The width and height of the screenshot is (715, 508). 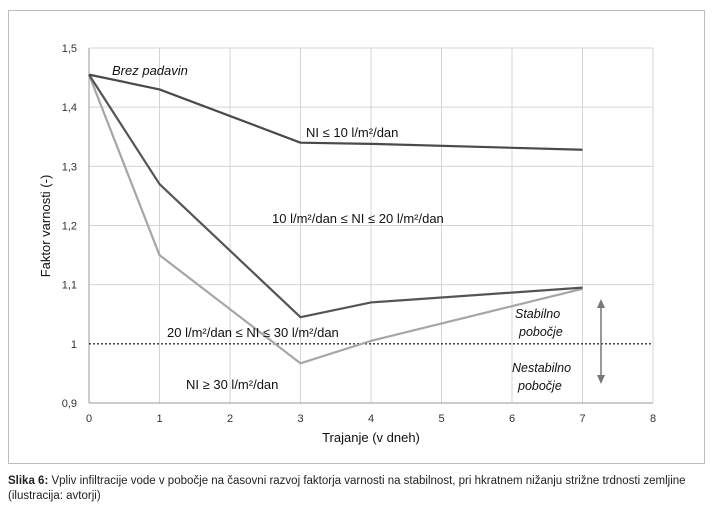 What do you see at coordinates (230, 419) in the screenshot?
I see `x-tick-label: 2` at bounding box center [230, 419].